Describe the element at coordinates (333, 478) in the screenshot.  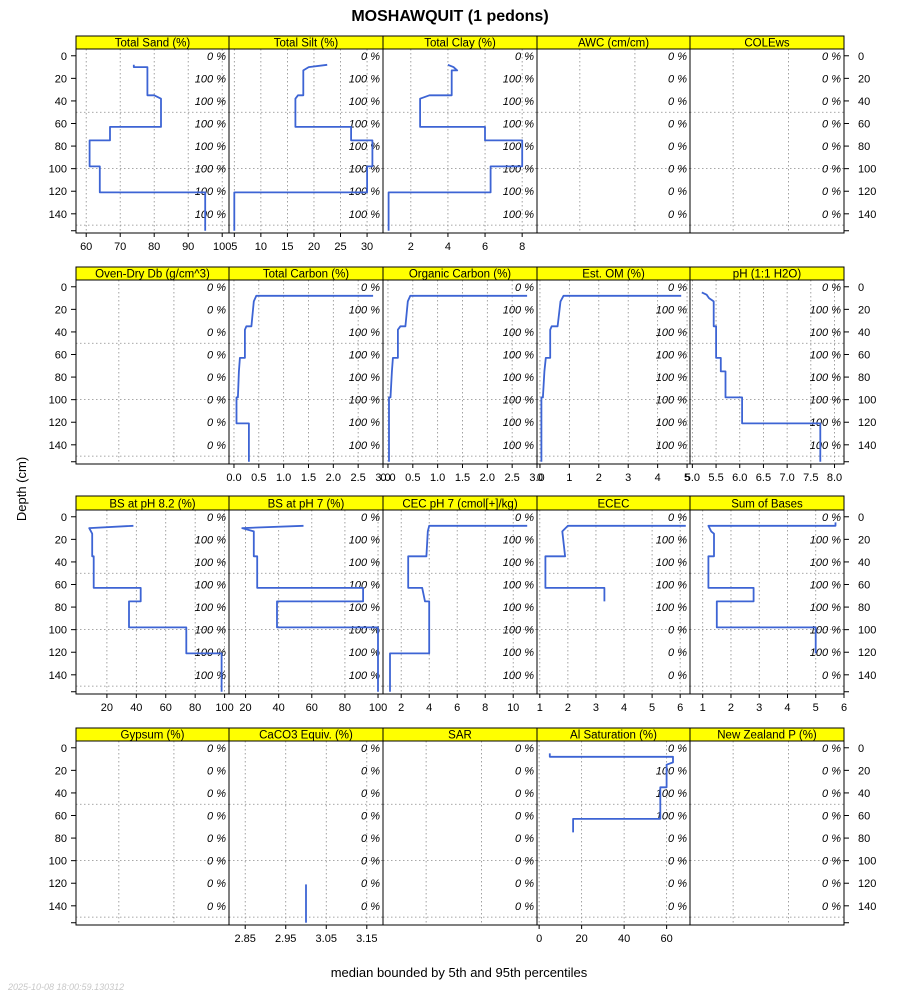
I see `x-tick-label: 2.0` at that location.